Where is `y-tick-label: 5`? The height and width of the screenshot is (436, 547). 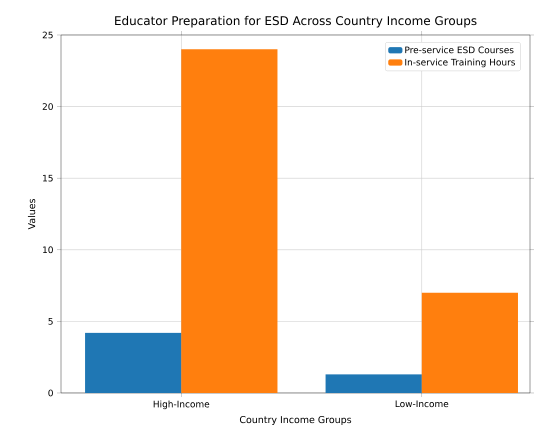 y-tick-label: 5 is located at coordinates (50, 321).